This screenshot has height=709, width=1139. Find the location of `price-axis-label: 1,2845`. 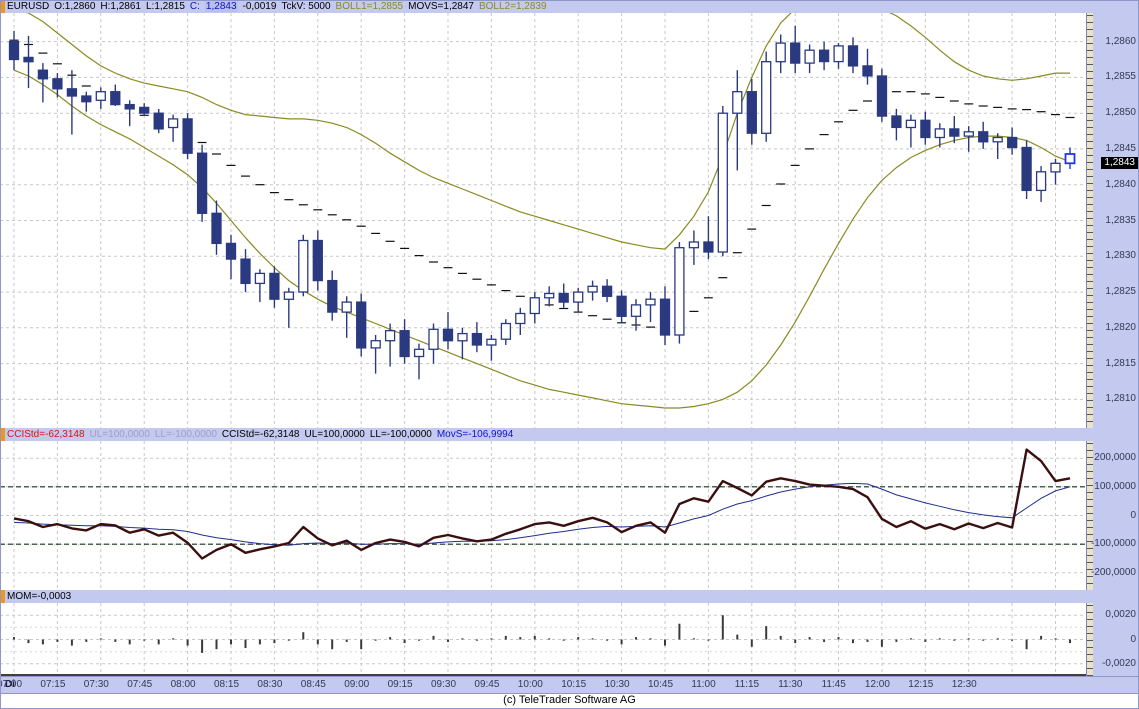

price-axis-label: 1,2845 is located at coordinates (1120, 148).